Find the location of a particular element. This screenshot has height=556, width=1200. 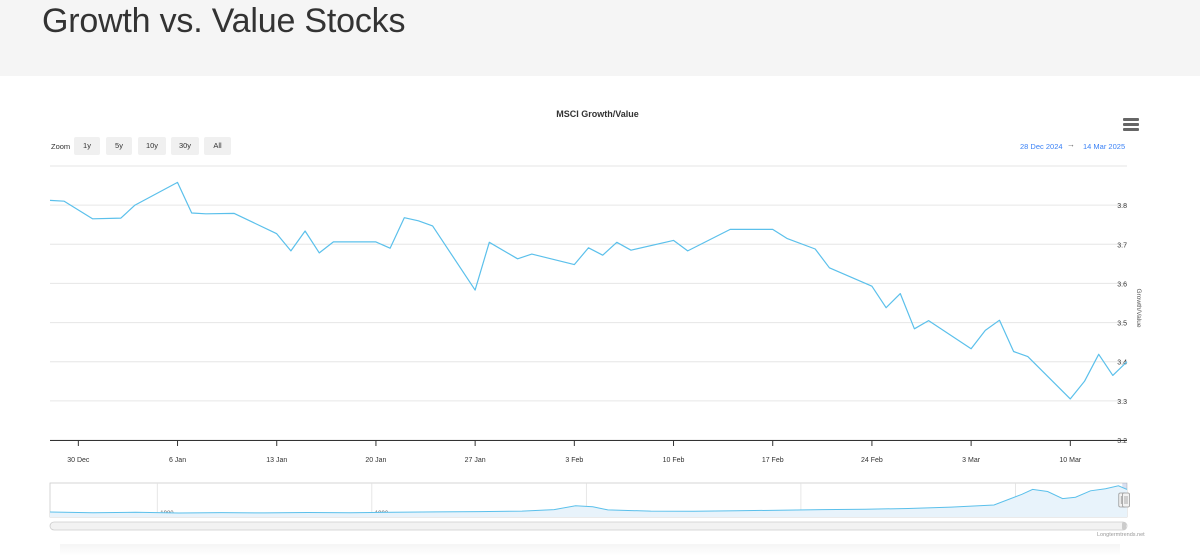

y-tick-label: 3.7 is located at coordinates (1122, 245).